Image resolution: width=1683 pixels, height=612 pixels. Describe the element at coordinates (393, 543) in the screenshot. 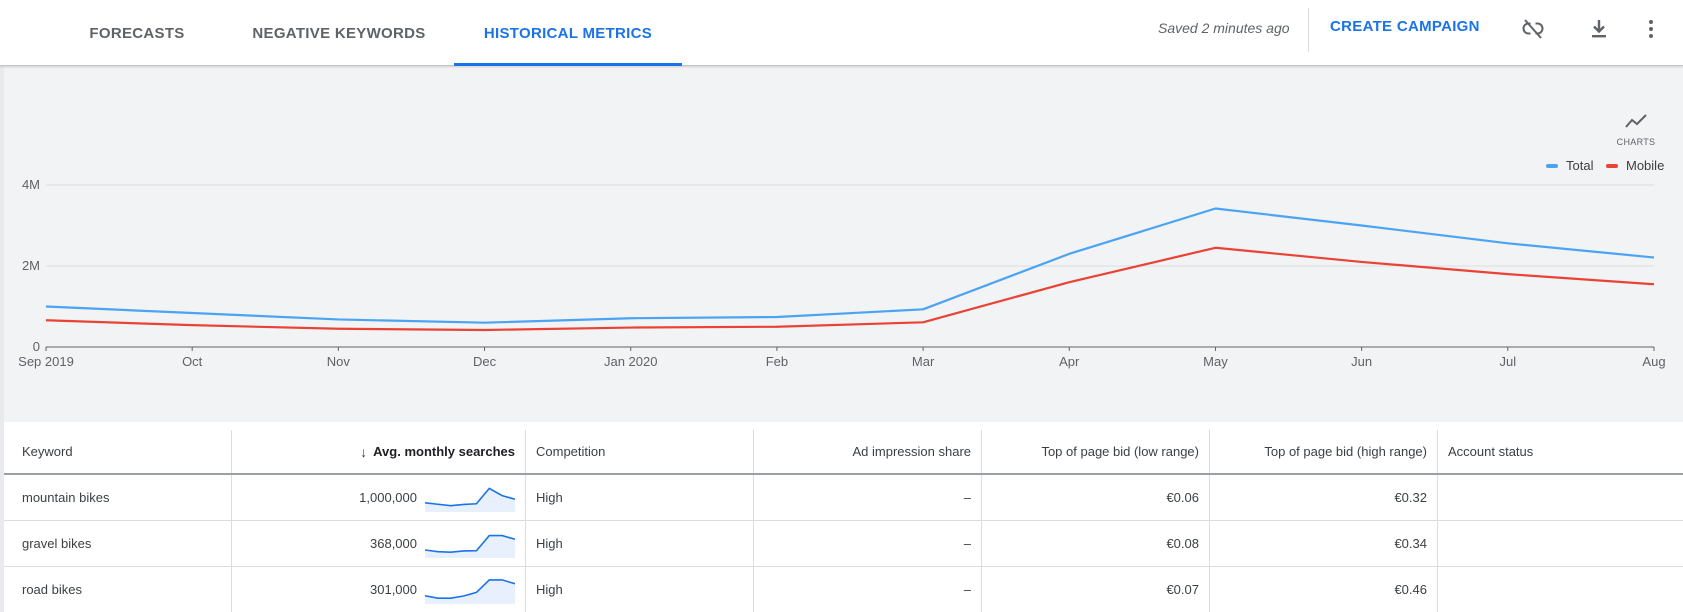

I see `searches-value: 368,000` at that location.